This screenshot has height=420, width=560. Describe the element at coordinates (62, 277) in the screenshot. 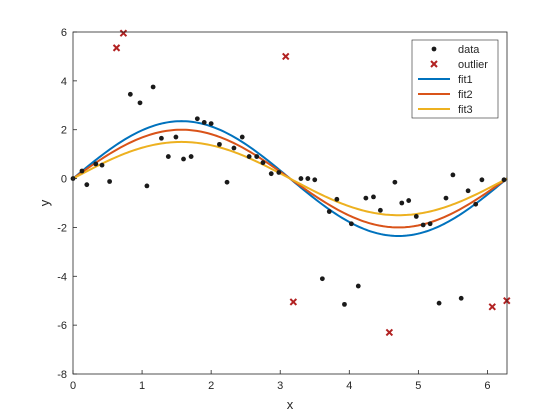

I see `y-tick-label: -4` at that location.